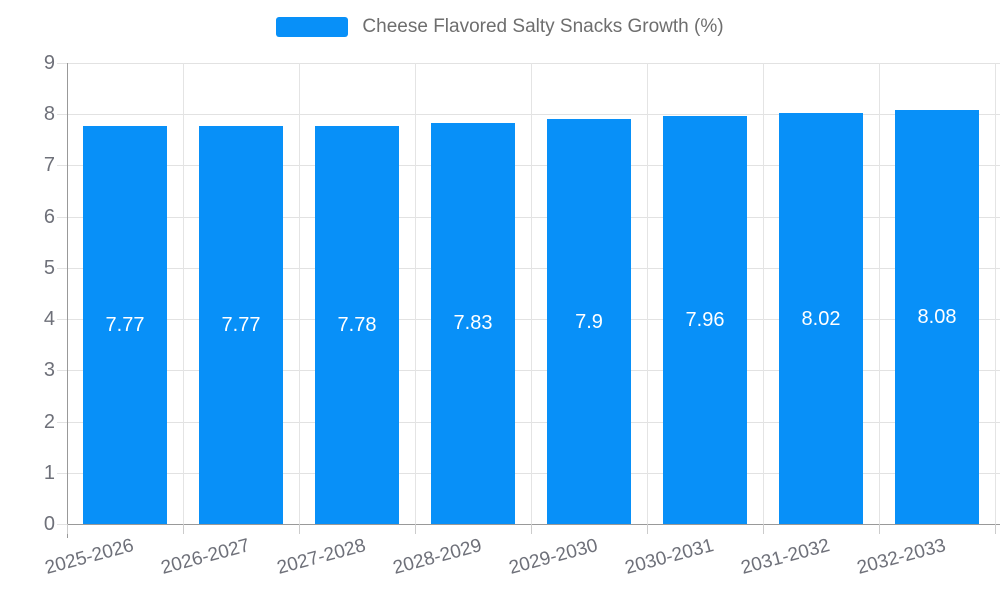  I want to click on legend: Cheese Flavored Salty Snacks Growth (%), so click(500, 27).